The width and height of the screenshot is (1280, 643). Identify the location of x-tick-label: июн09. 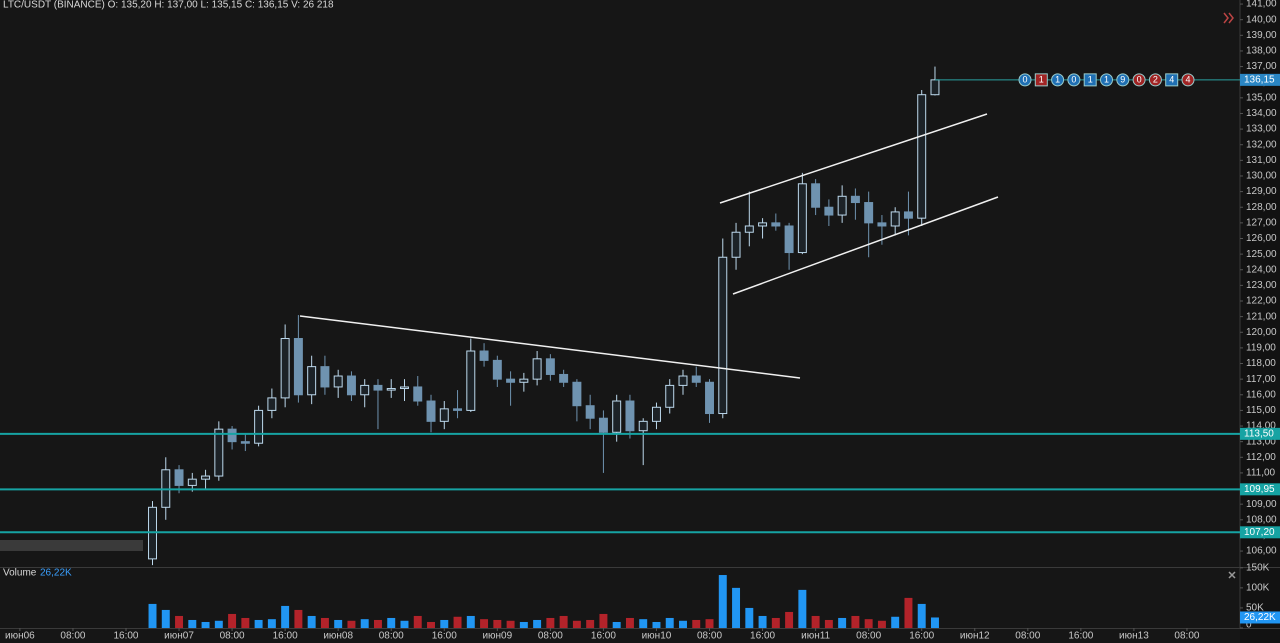
(497, 636).